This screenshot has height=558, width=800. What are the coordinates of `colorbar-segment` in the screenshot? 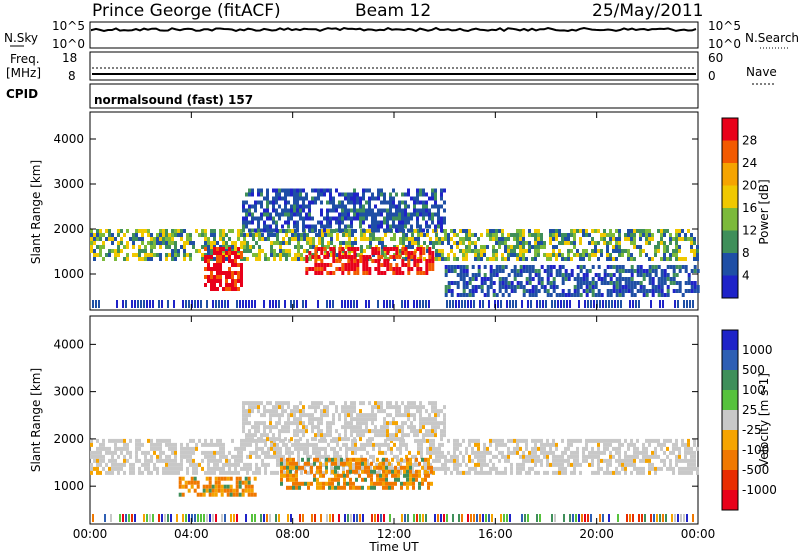 It's located at (730, 480).